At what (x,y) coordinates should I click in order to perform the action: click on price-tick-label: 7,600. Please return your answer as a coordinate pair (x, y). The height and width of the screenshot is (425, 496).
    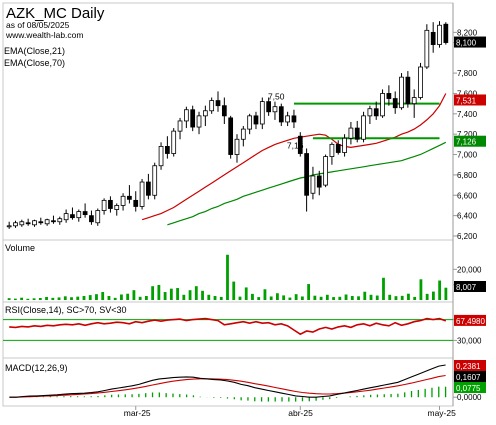
    Looking at the image, I should click on (467, 93).